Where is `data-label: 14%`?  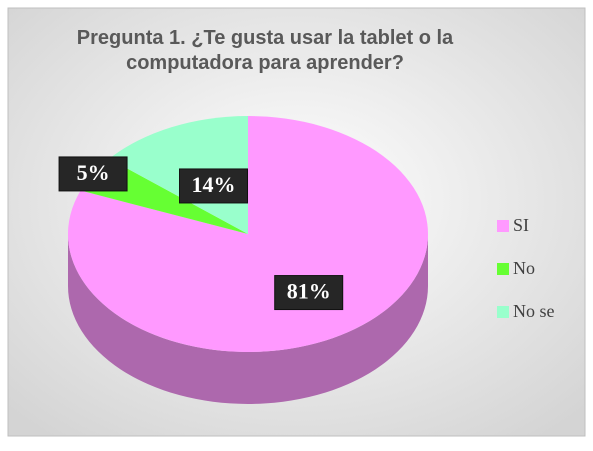
data-label: 14% is located at coordinates (214, 184).